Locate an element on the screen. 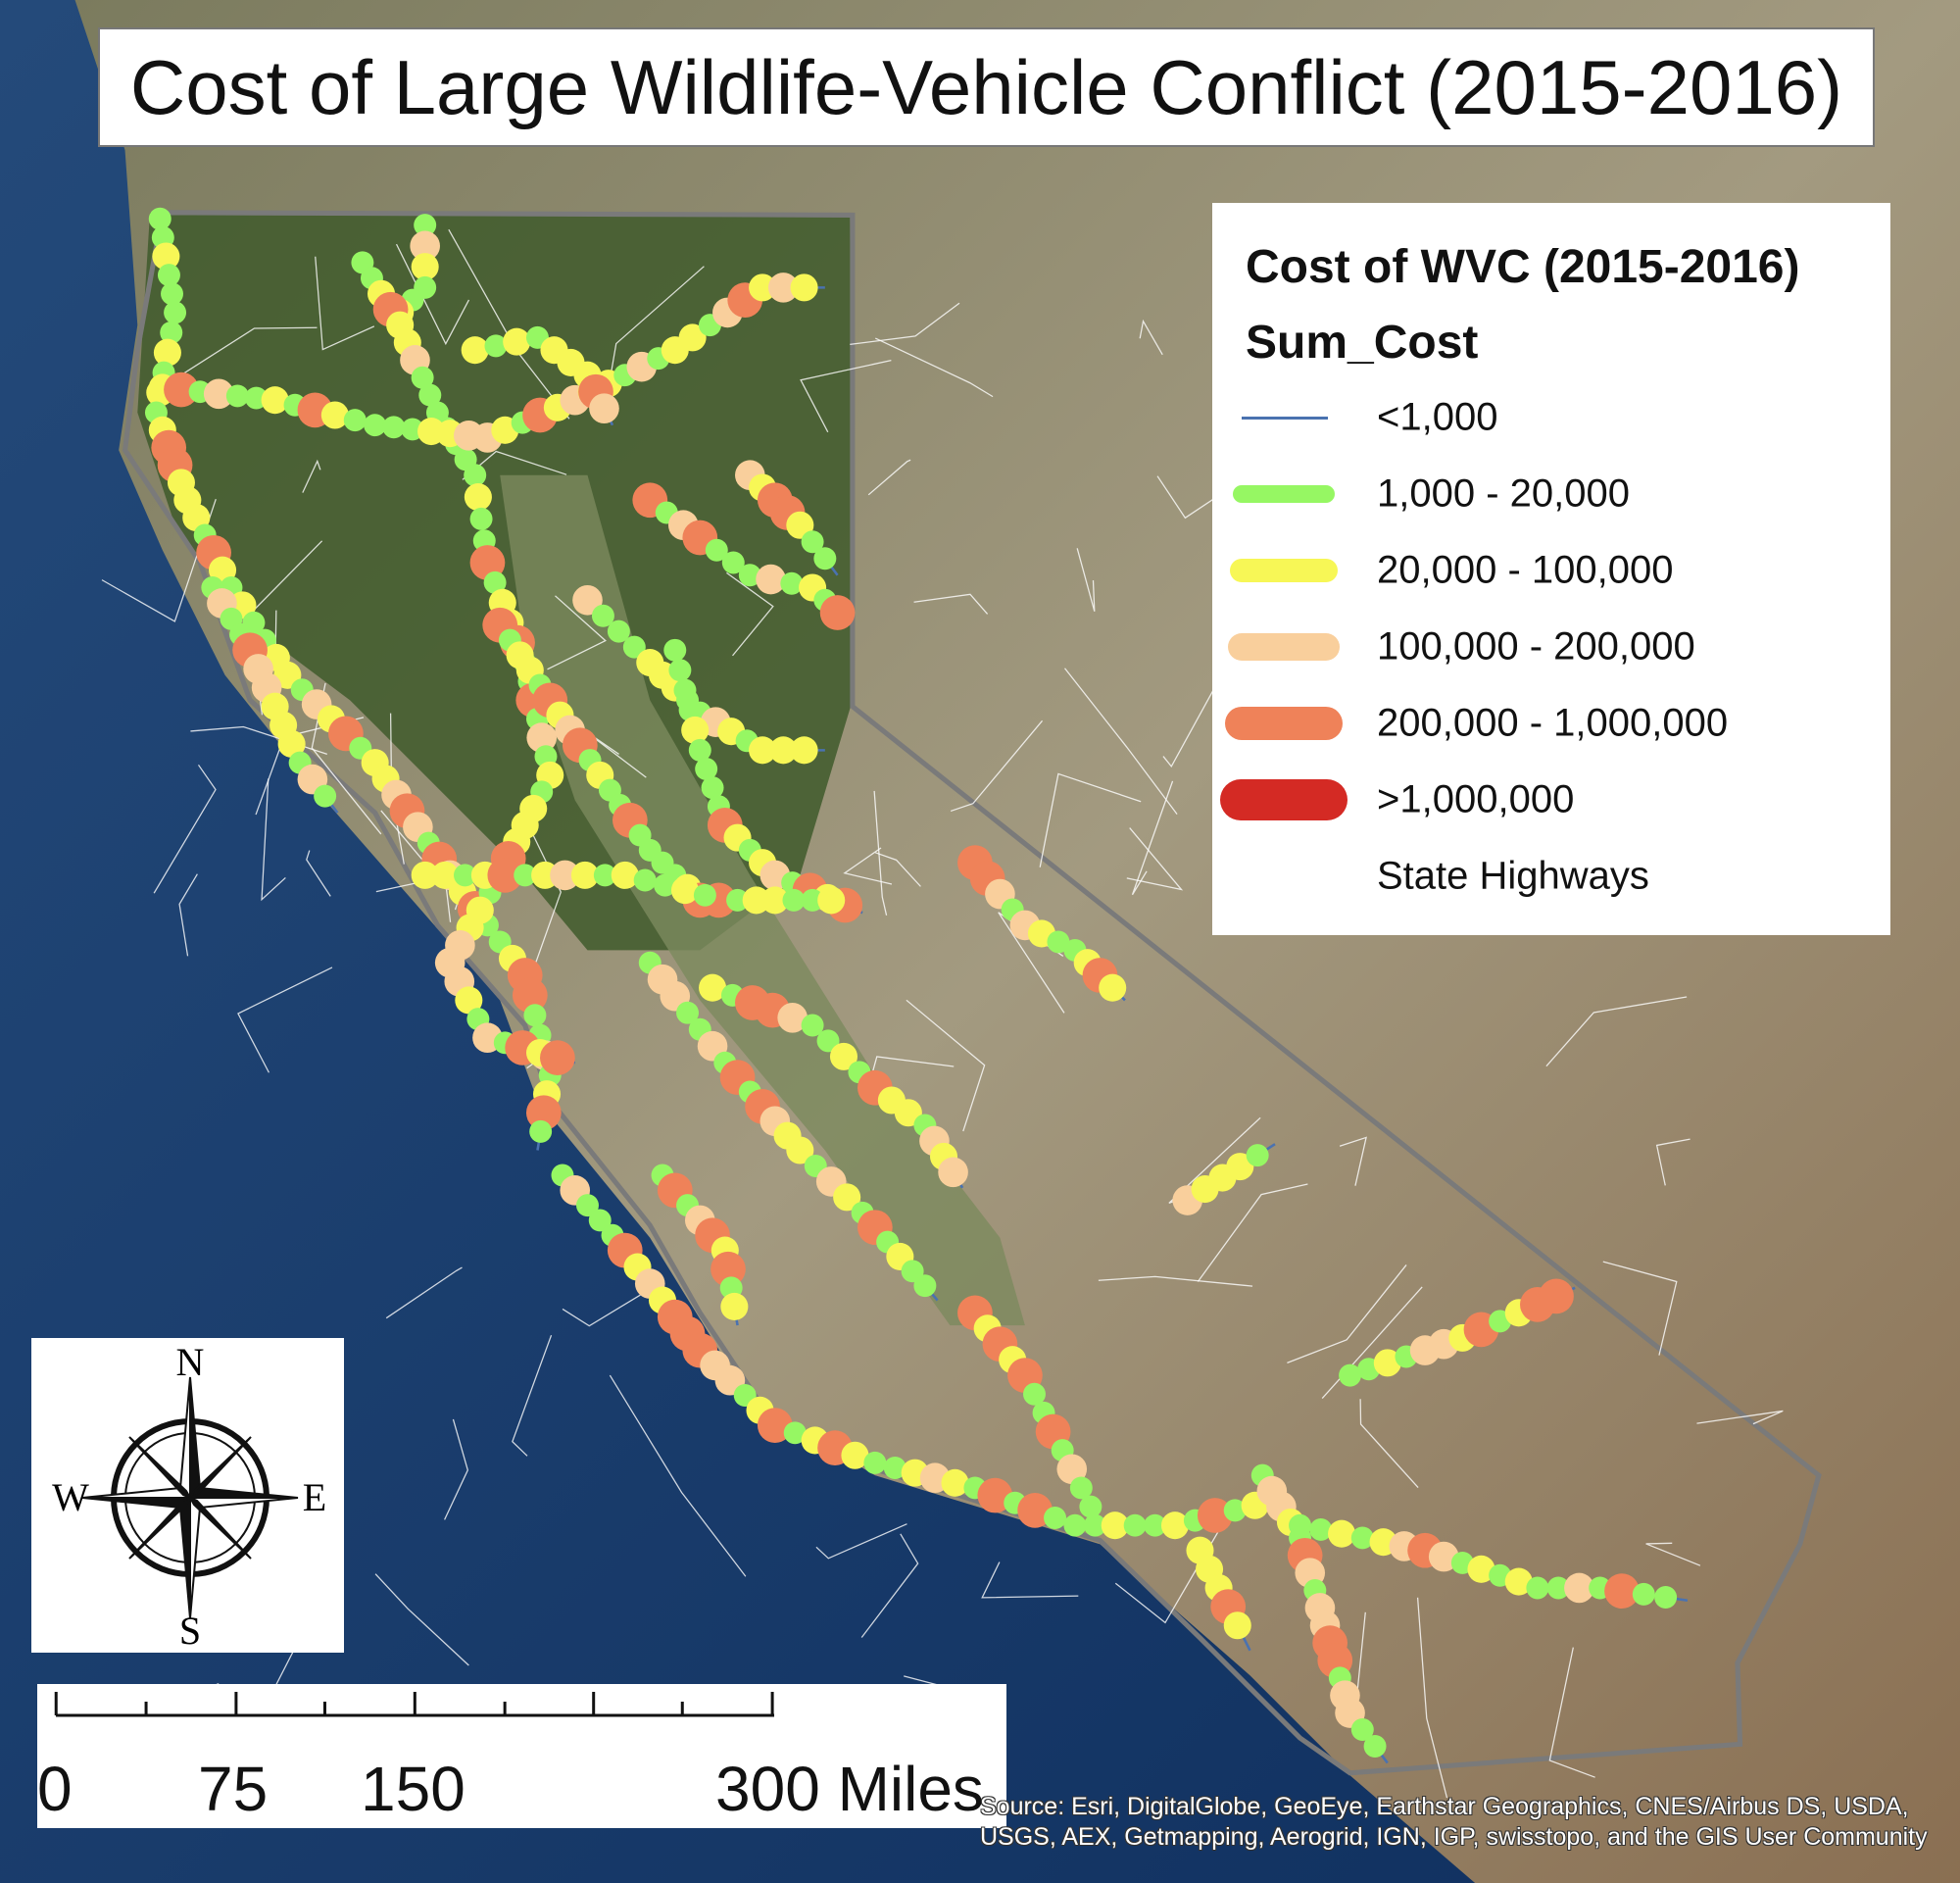 This screenshot has height=1883, width=1960. legend-item: 200,000 - 1,000,000 is located at coordinates (1551, 724).